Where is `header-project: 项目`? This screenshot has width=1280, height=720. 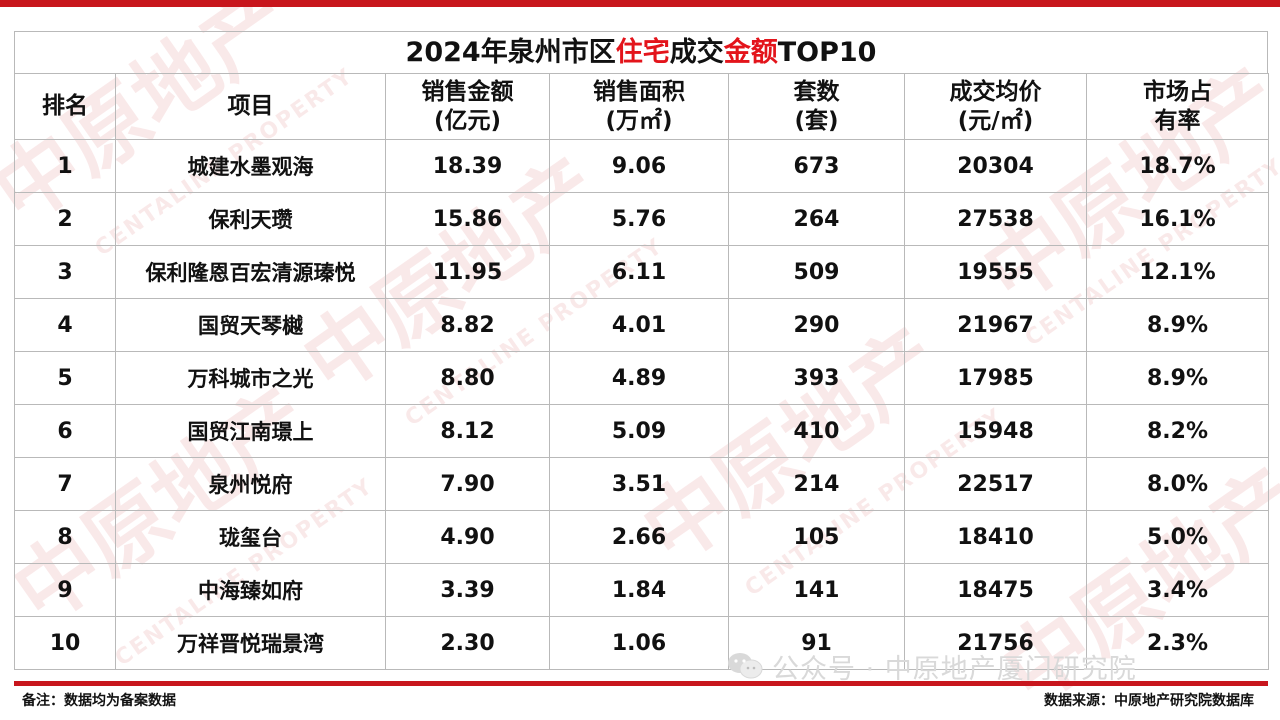
header-project: 项目 is located at coordinates (250, 106).